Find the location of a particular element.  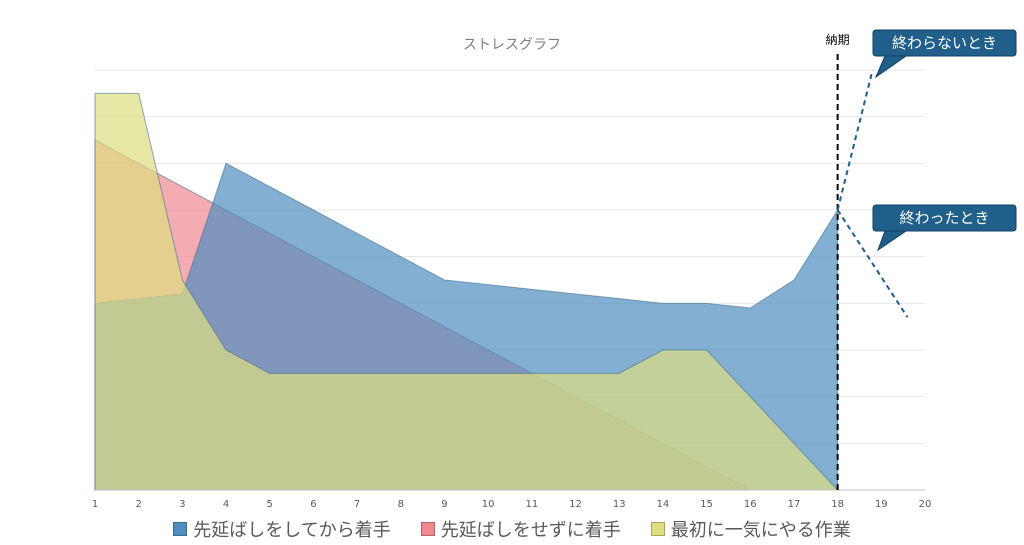

callout-2: 終わったとき is located at coordinates (944, 228).